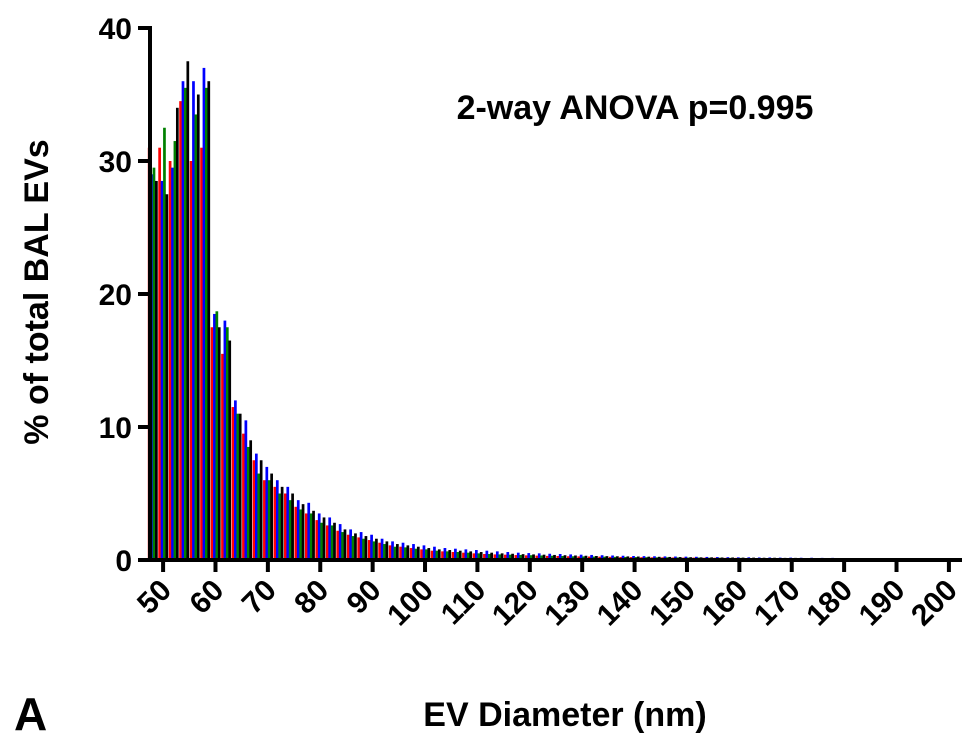 Image resolution: width=965 pixels, height=737 pixels. Describe the element at coordinates (154, 597) in the screenshot. I see `x-tick-label: 50` at that location.